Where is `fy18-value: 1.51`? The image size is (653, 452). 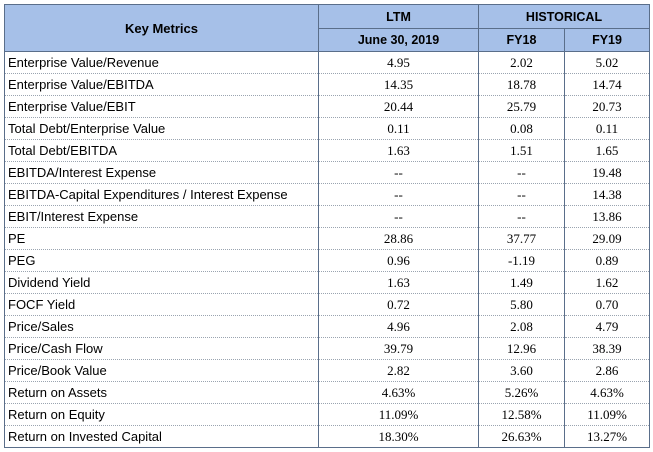
fy18-value: 1.51 is located at coordinates (521, 150).